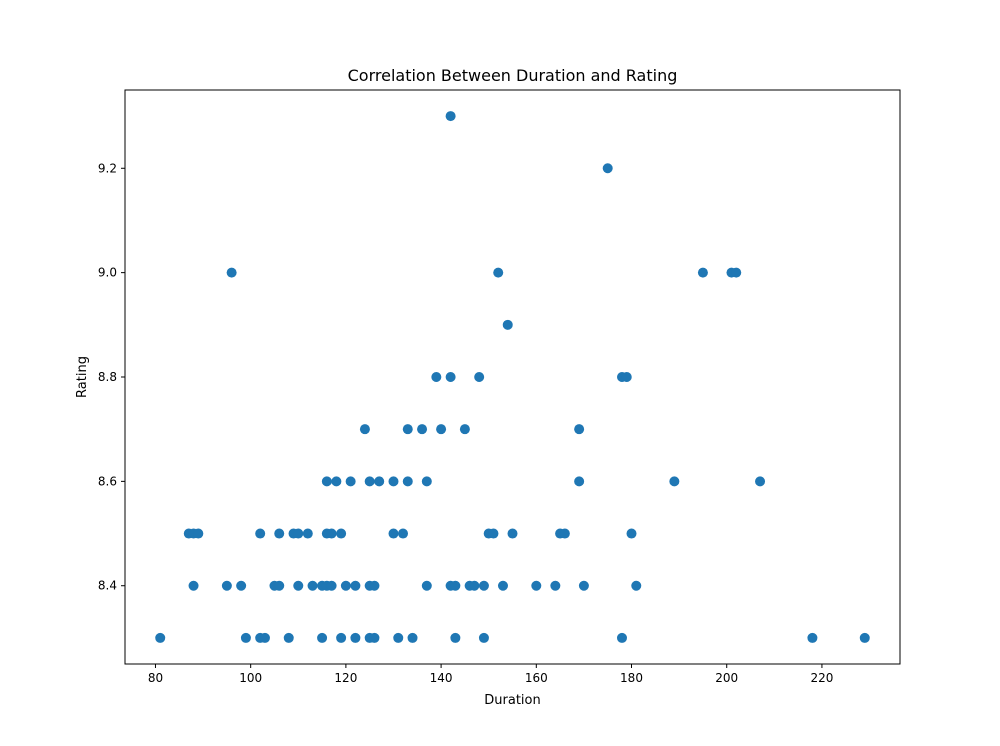  I want to click on x-axis-label: Duration, so click(512, 700).